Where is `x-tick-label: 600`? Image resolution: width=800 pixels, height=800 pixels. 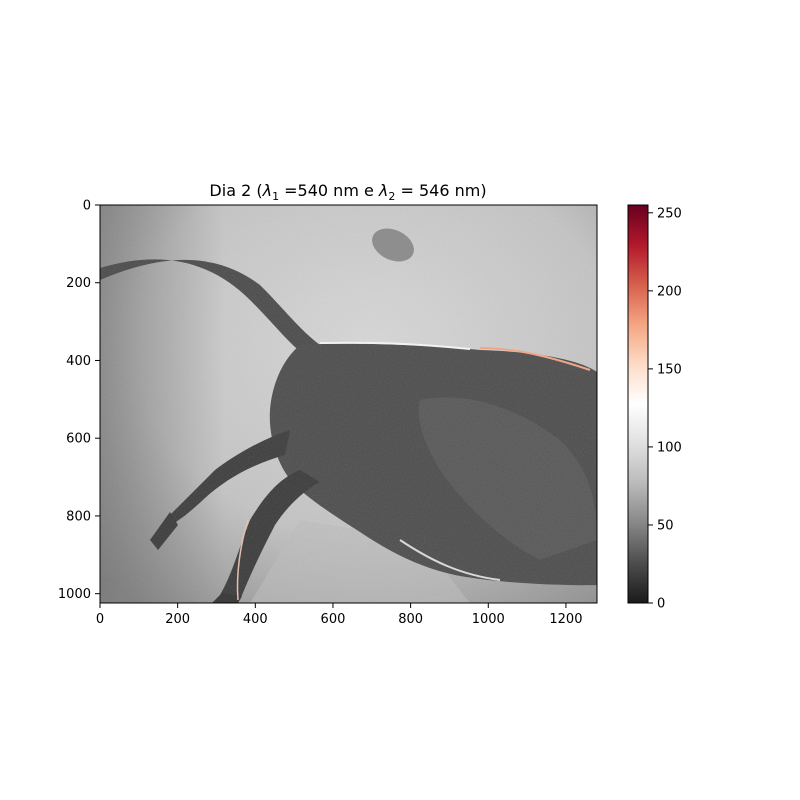
x-tick-label: 600 is located at coordinates (333, 619).